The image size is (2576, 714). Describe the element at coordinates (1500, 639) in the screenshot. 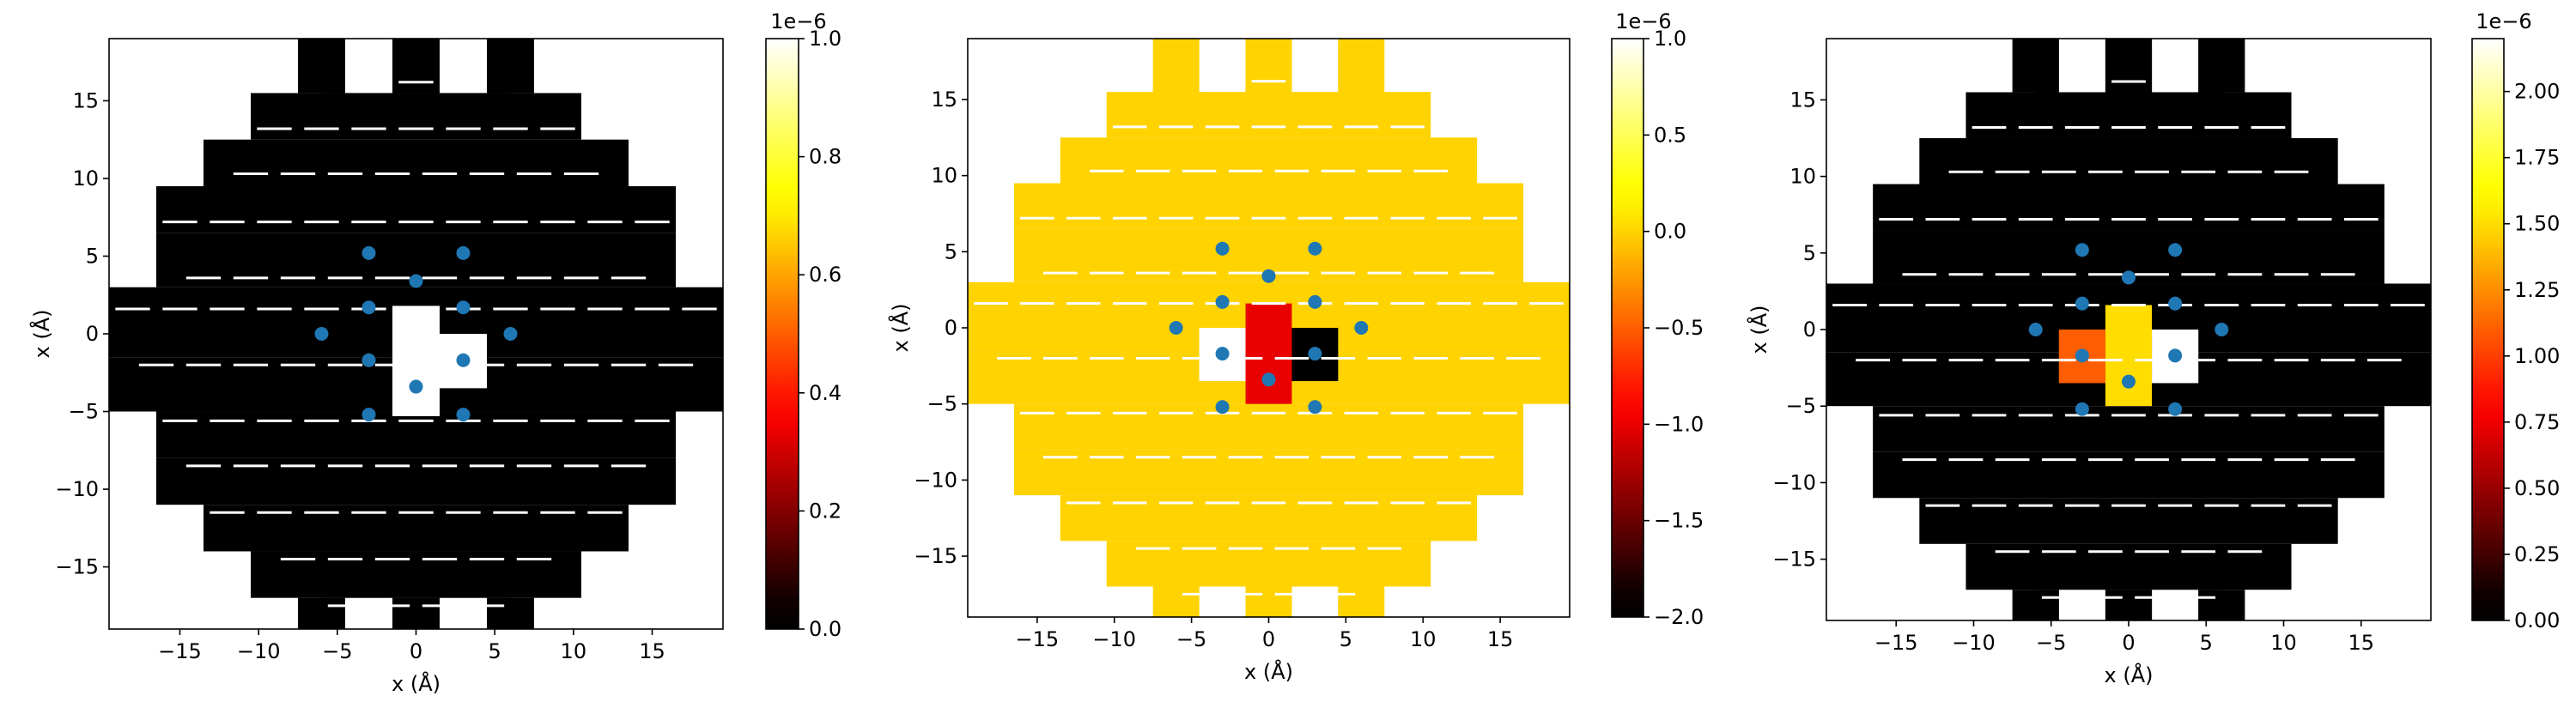

I see `x-tick-label: 15` at that location.